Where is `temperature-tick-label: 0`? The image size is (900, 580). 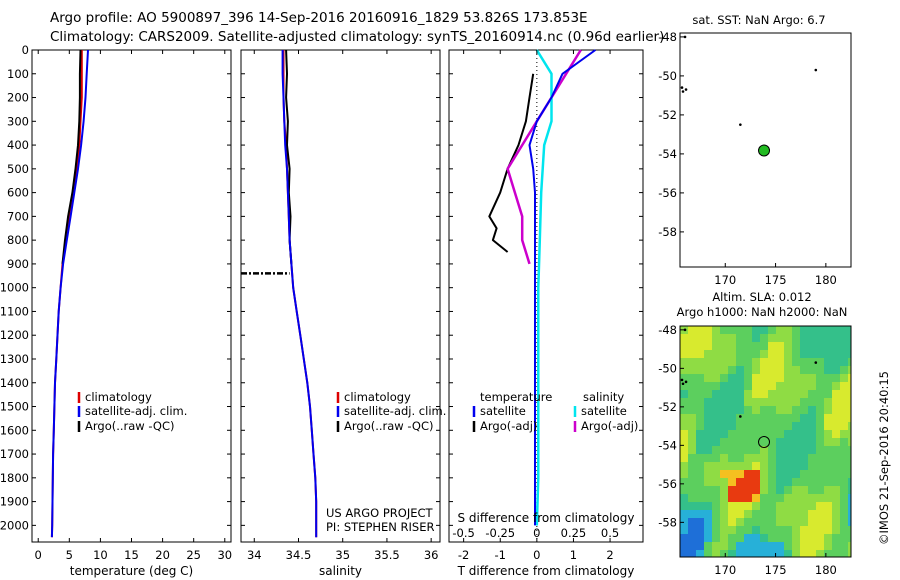
temperature-tick-label: 0 is located at coordinates (38, 555).